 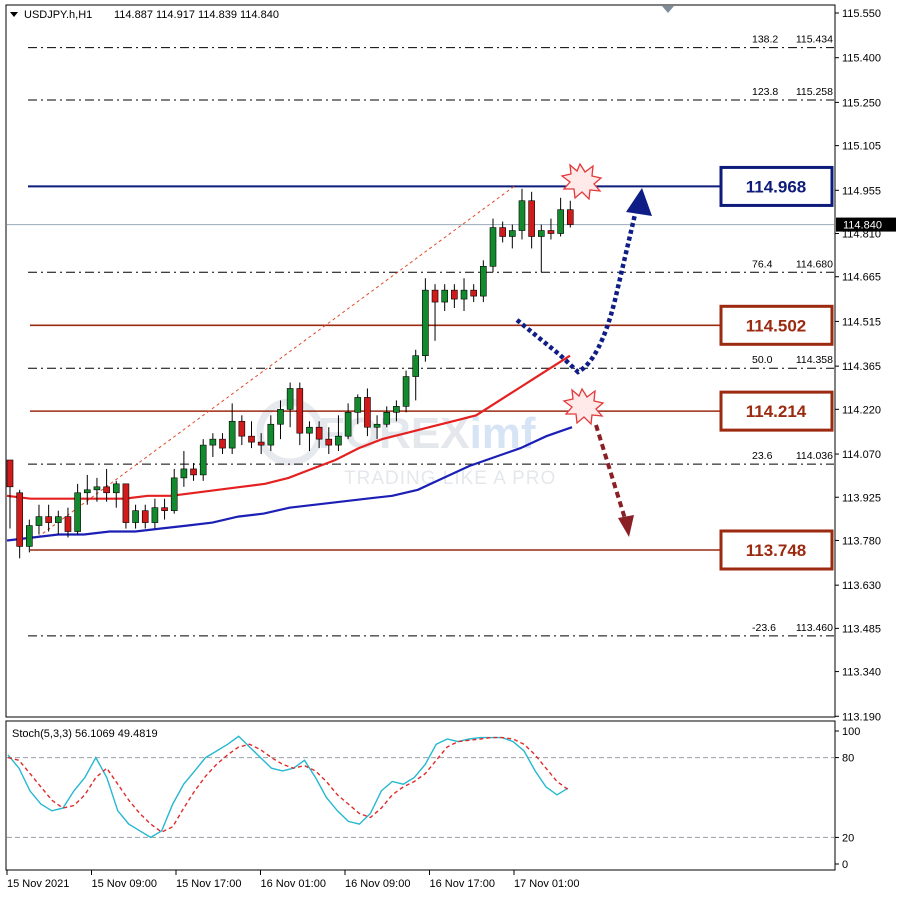 I want to click on fib-price-label: 114.358, so click(x=814, y=360).